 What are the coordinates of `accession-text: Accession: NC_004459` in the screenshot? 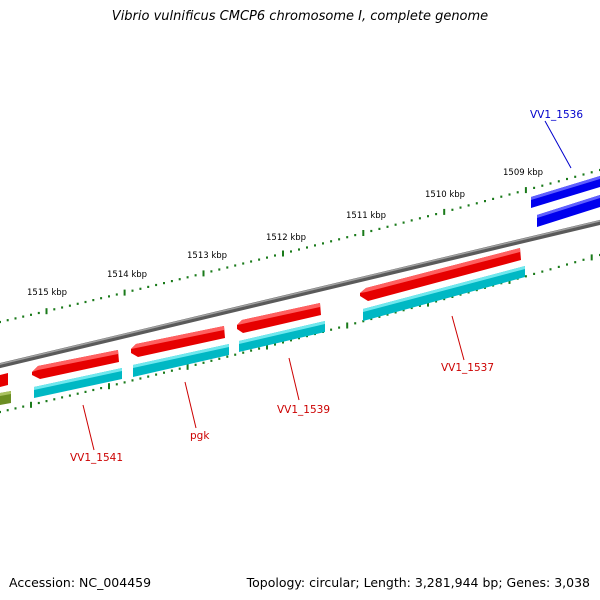 It's located at (80, 582).